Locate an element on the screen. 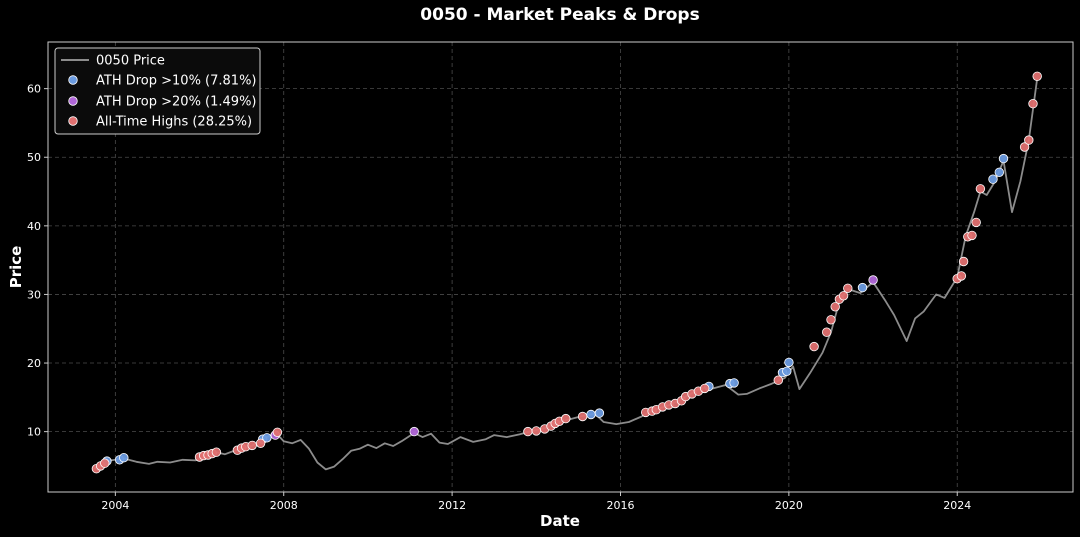 The width and height of the screenshot is (1080, 537). x-tick-label: 2024 is located at coordinates (957, 505).